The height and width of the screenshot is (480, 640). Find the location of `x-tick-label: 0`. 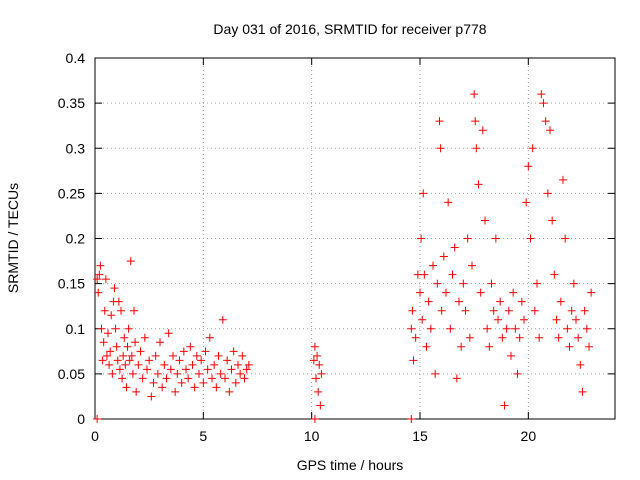

x-tick-label: 0 is located at coordinates (95, 436).